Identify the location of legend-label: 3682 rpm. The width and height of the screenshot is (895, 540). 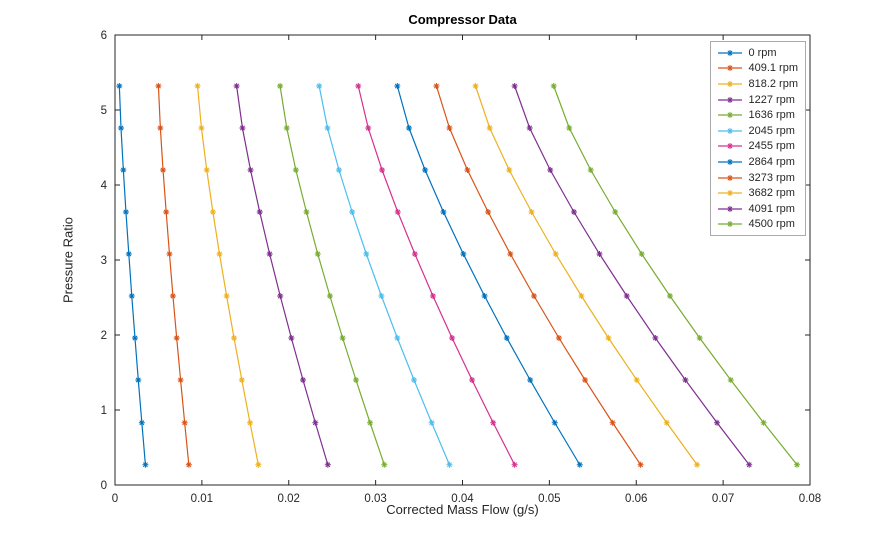
(771, 193).